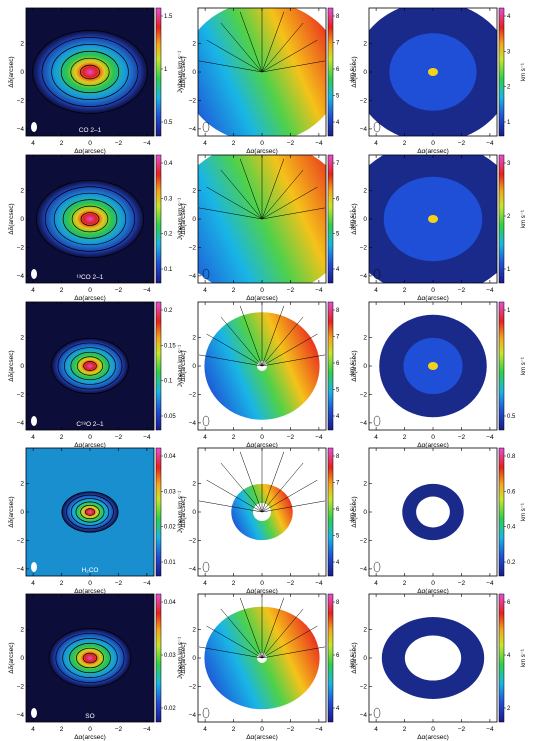 This screenshot has height=741, width=541. Describe the element at coordinates (511, 417) in the screenshot. I see `colorbar-tick-label: 0.5` at that location.